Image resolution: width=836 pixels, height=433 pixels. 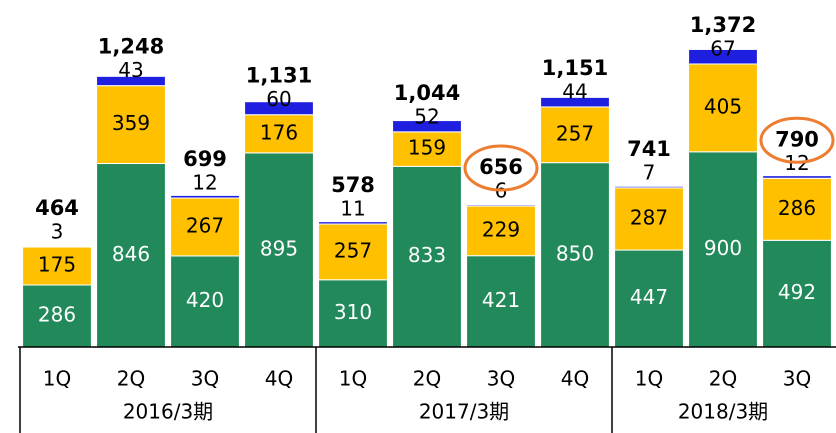 I want to click on total-label: 699, so click(x=205, y=159).